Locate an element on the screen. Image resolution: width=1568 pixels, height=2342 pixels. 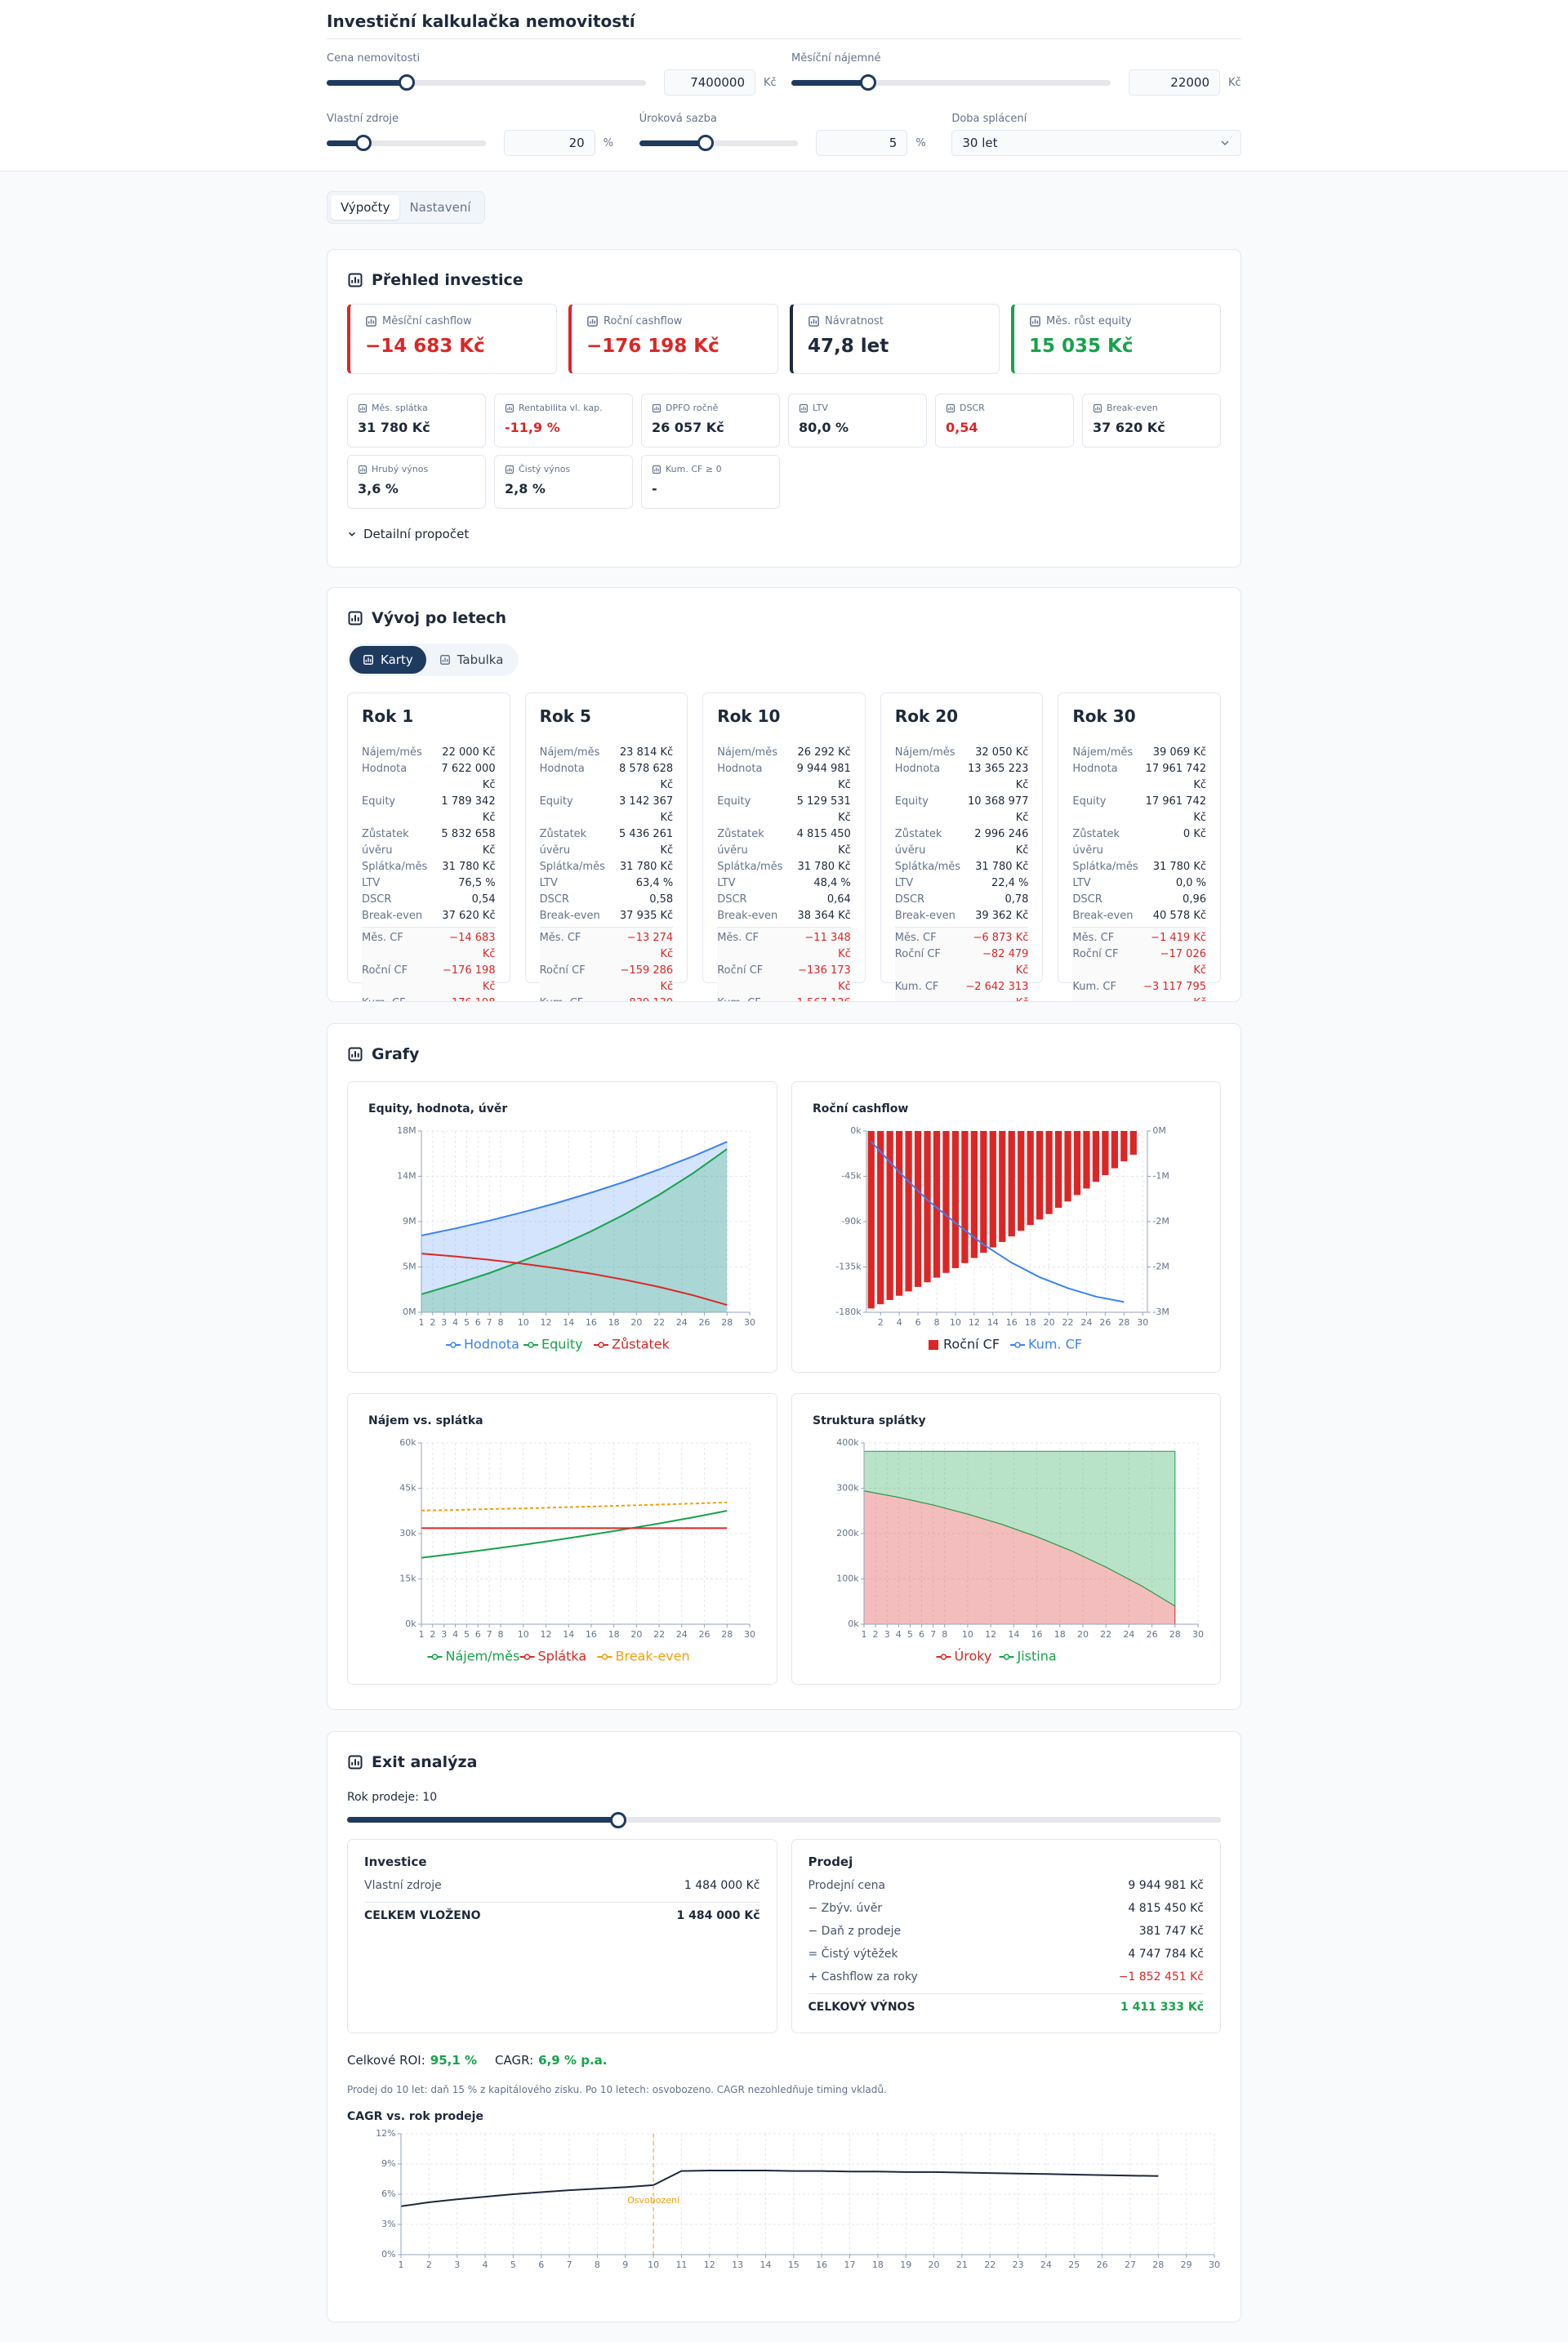
year-row: Break-even 37 620 Kč is located at coordinates (429, 916).